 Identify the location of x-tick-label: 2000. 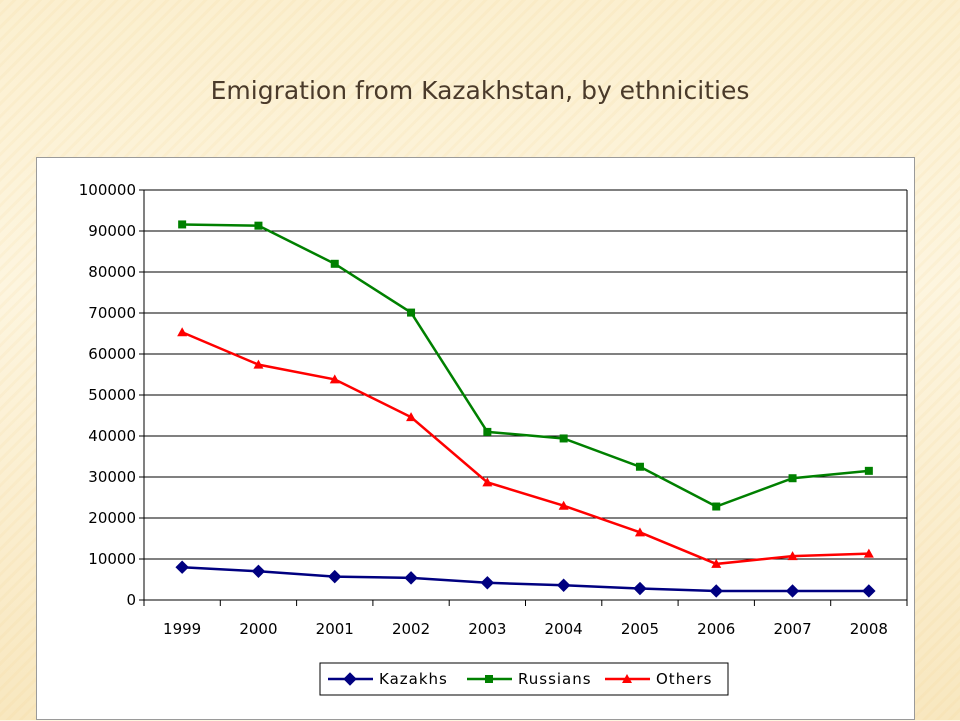
(258, 629).